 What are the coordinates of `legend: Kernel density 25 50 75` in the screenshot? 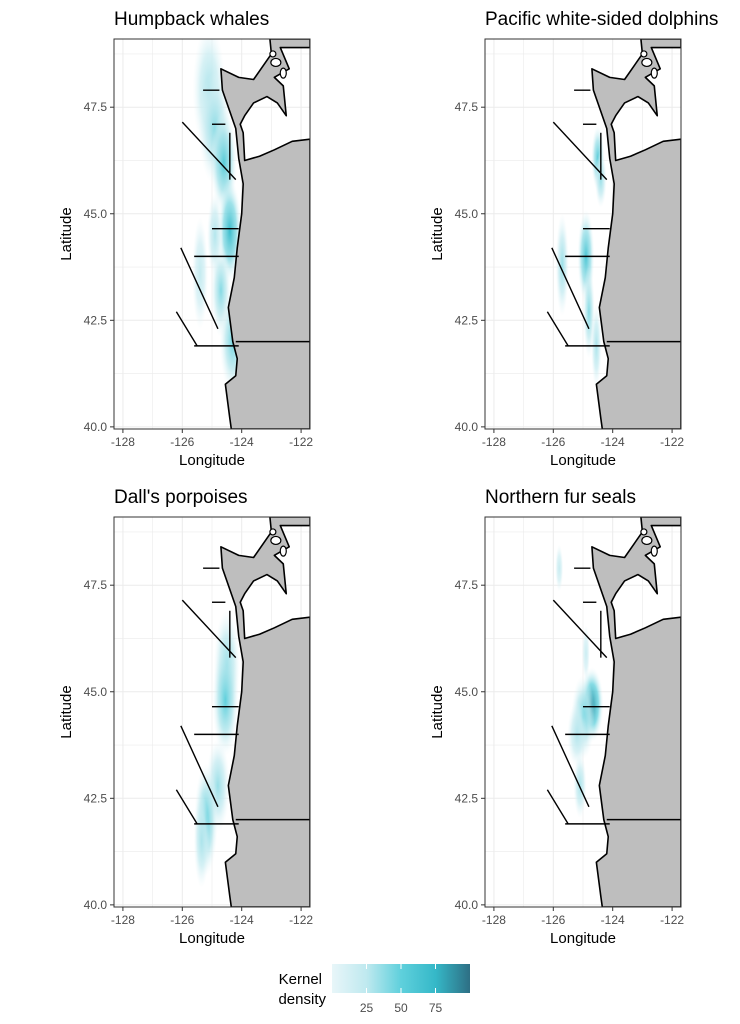 It's located at (374, 989).